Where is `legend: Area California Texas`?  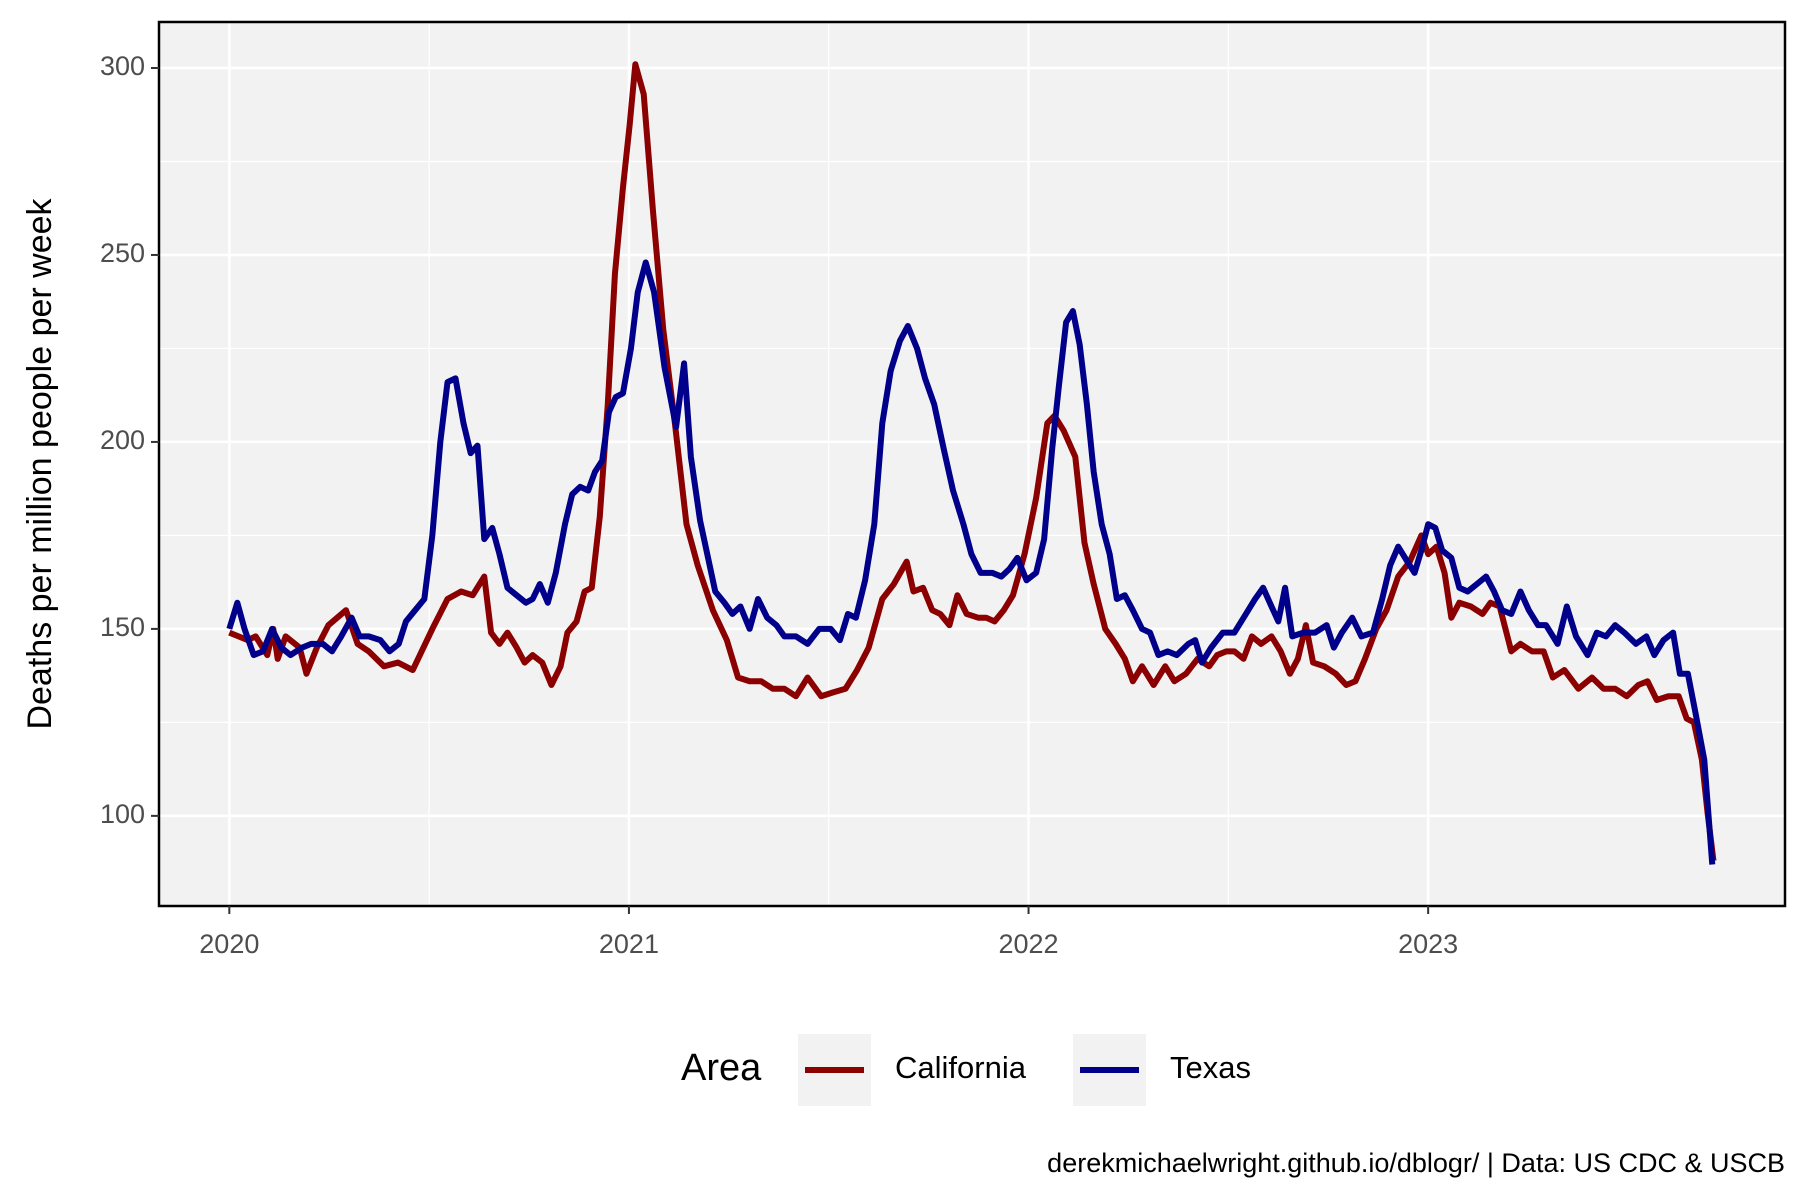
legend: Area California Texas is located at coordinates (966, 1070).